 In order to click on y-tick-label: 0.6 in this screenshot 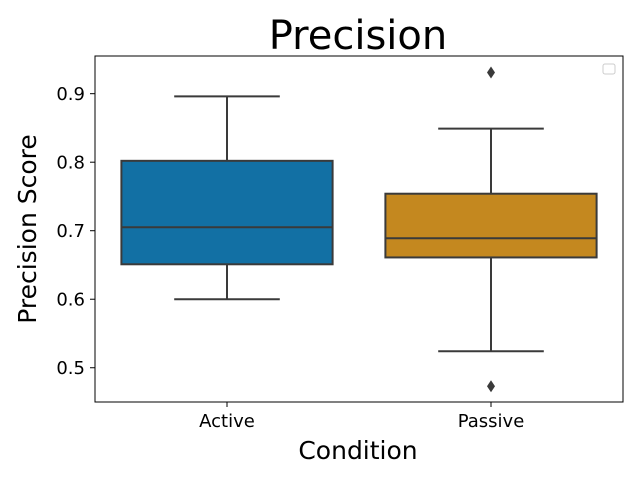, I will do `click(70, 300)`.